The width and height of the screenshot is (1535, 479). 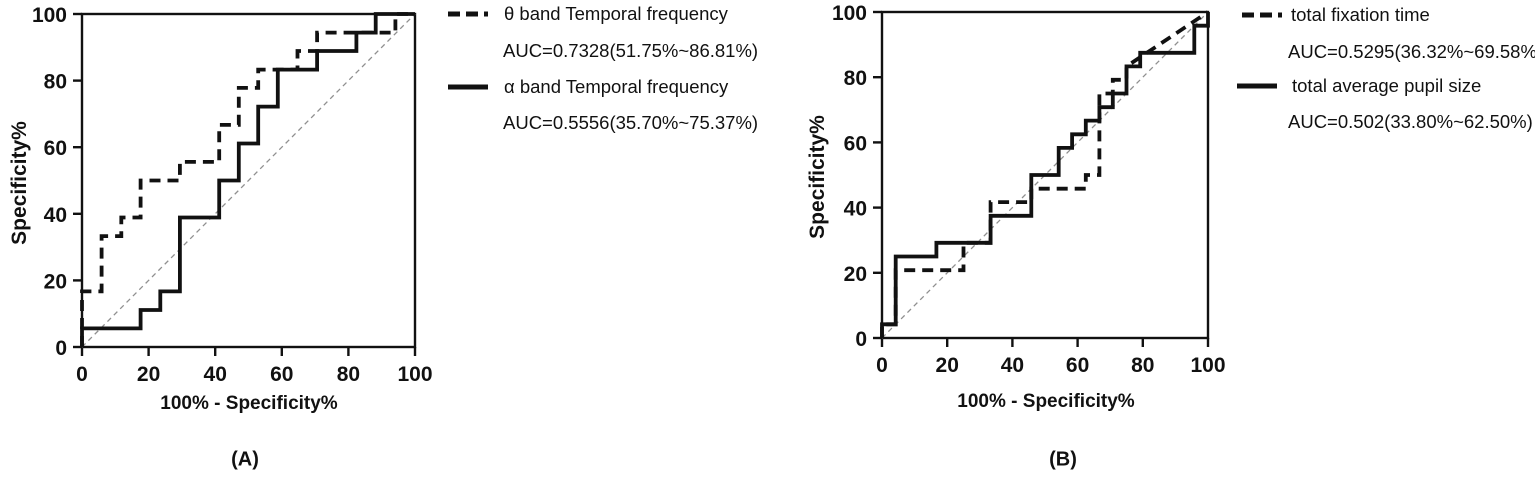 I want to click on legend-b-series-2-auc: AUC=0.502(33.80%~62.50%), so click(x=1410, y=121).